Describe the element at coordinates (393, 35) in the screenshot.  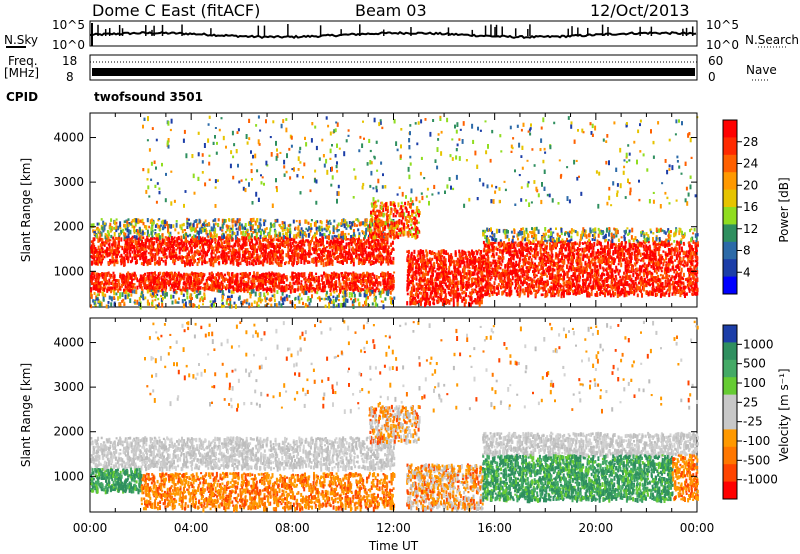
I see `noise-line` at that location.